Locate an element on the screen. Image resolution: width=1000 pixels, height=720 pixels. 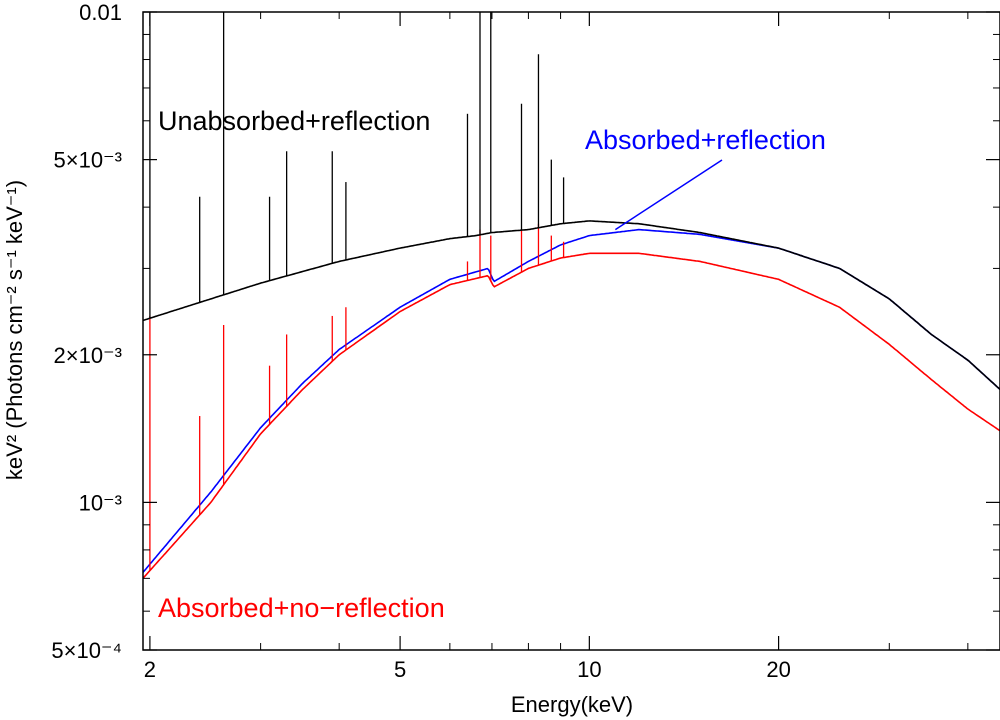
x-tick-label-2: 10 is located at coordinates (589, 669).